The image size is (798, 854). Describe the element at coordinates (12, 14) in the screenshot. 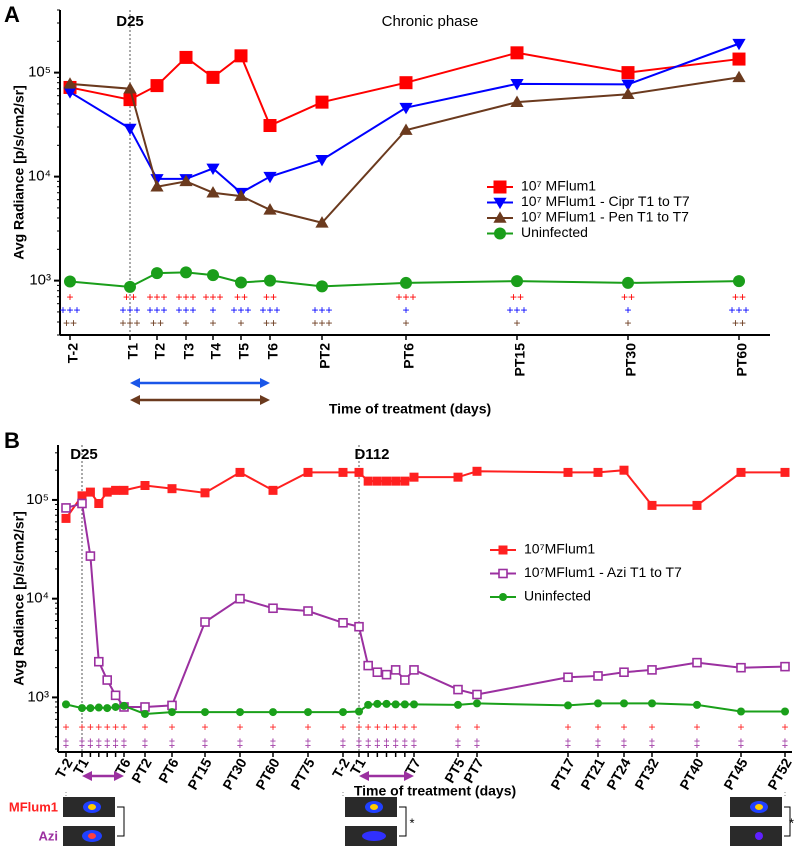

I see `panel-label: A` at that location.